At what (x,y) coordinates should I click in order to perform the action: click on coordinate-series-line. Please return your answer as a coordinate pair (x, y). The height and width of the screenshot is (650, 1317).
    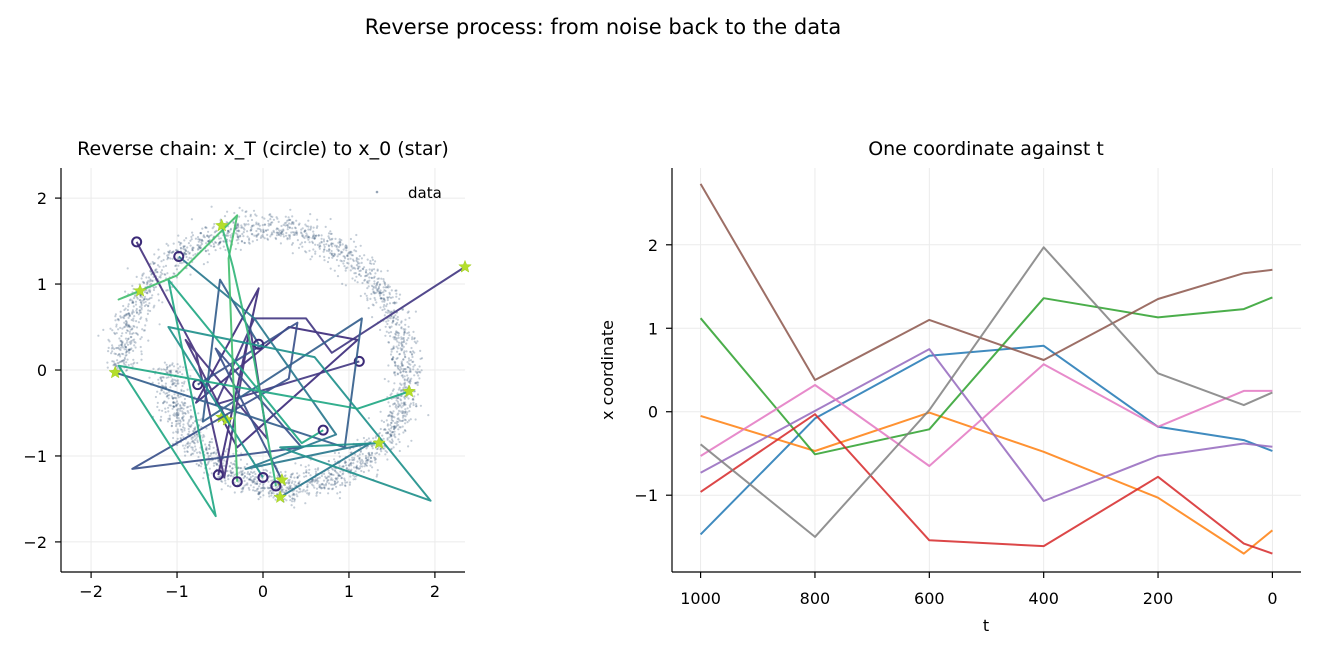
    Looking at the image, I should click on (986, 376).